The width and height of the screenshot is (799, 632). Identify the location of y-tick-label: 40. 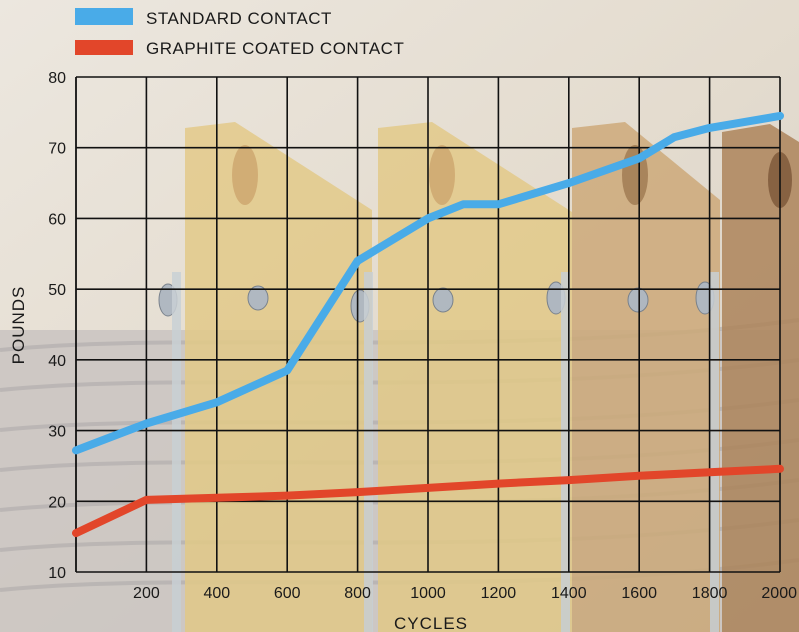
(57, 361).